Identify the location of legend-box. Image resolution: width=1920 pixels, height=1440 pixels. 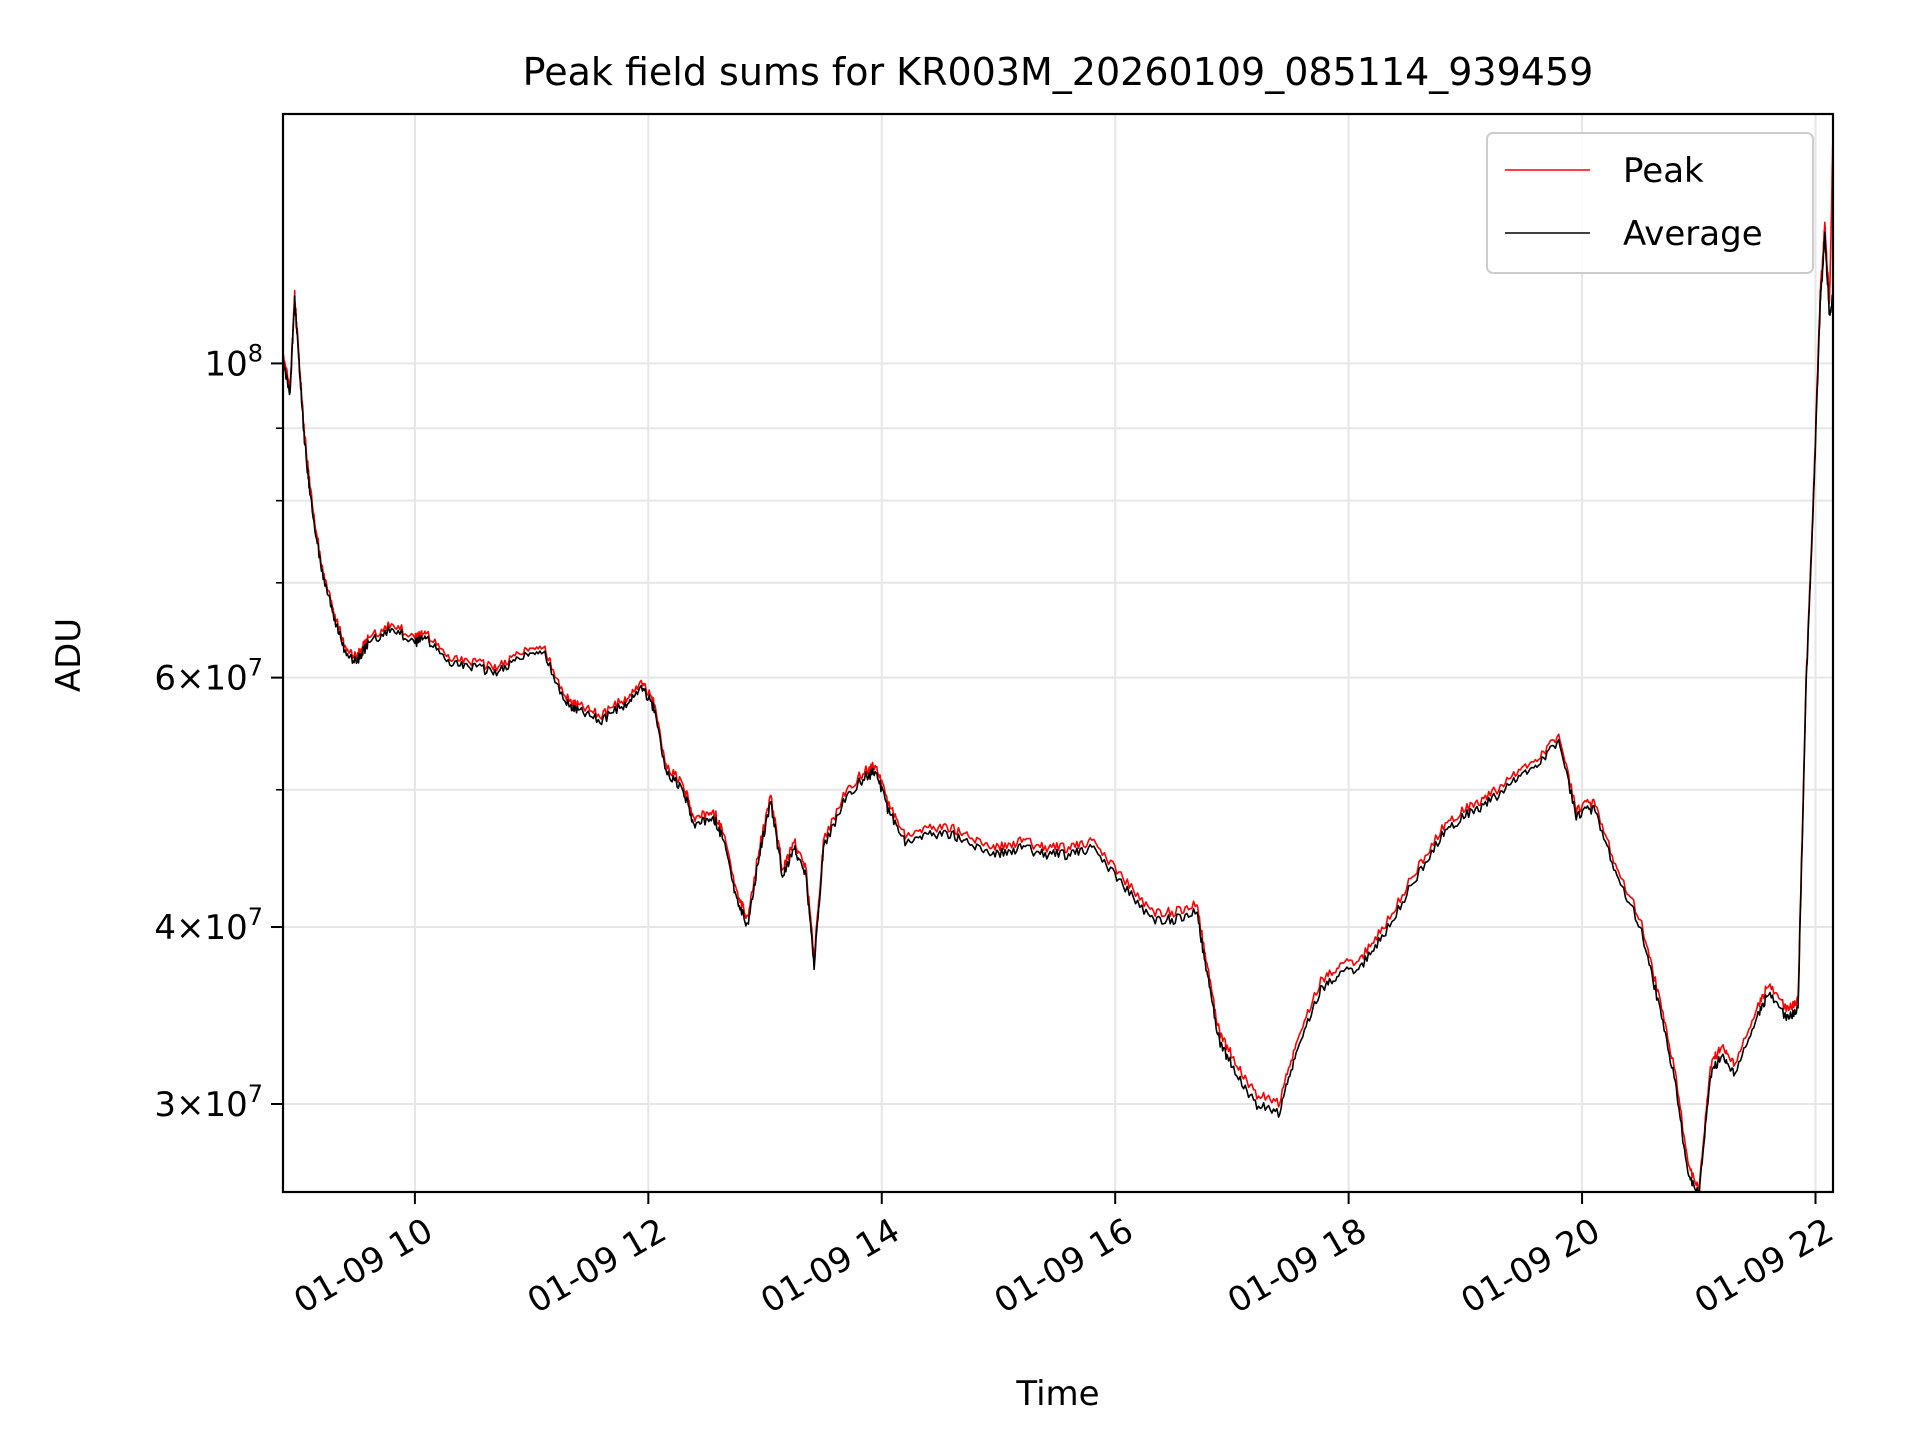
(1650, 203).